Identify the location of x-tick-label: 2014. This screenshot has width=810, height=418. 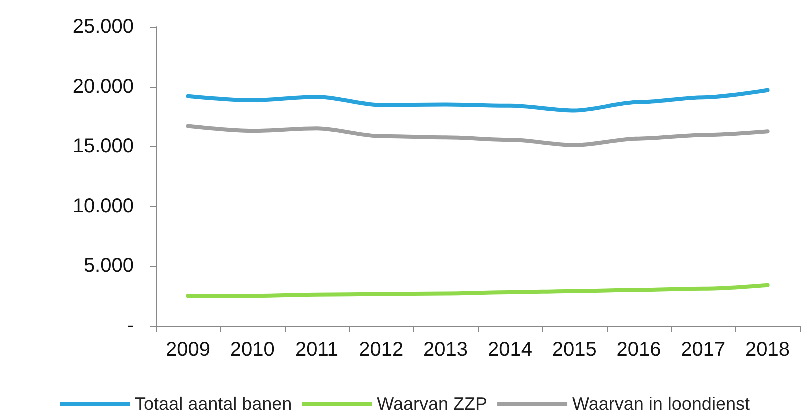
(510, 350).